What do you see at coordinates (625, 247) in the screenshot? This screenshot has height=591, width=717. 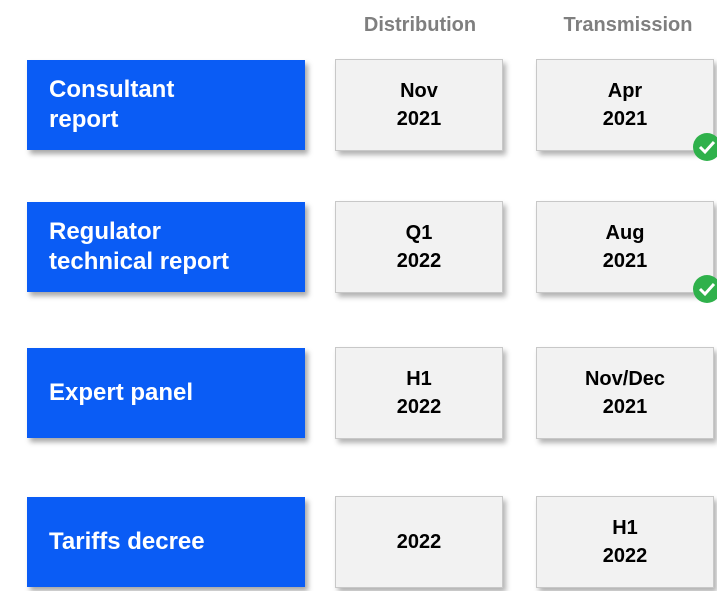 I see `transmission-cell: Aug 2021` at bounding box center [625, 247].